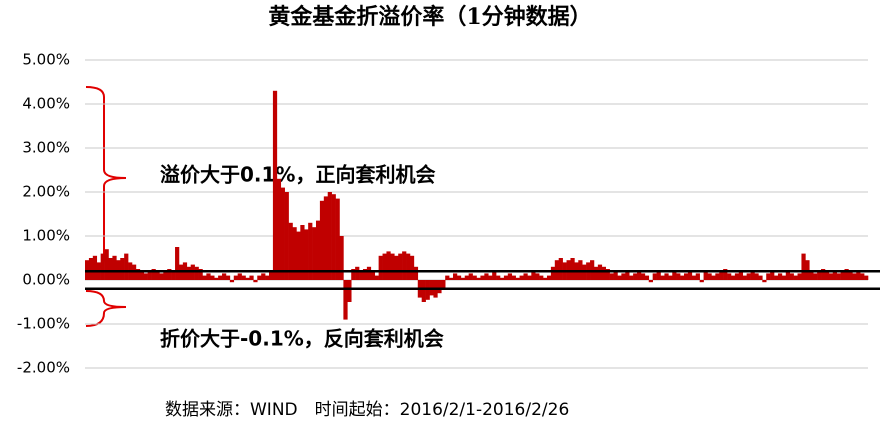  What do you see at coordinates (302, 339) in the screenshot?
I see `annotation: 折价大于-0.1%，反向套利机会` at bounding box center [302, 339].